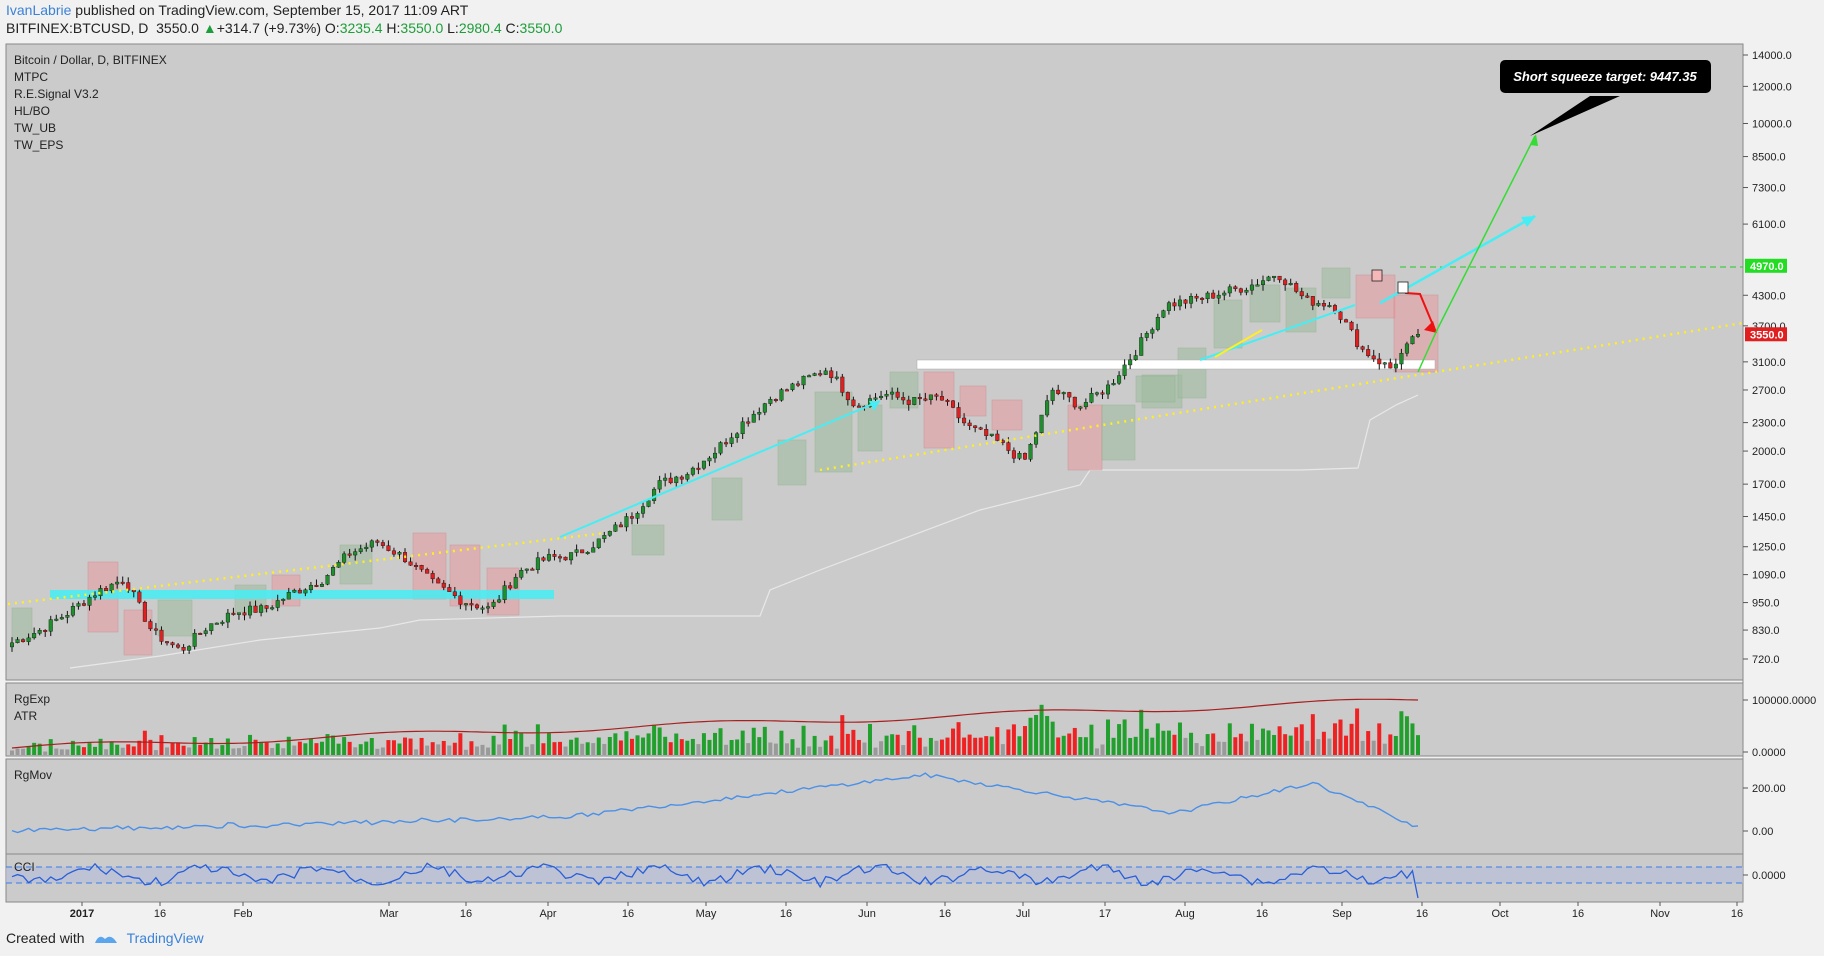 The height and width of the screenshot is (956, 1824). What do you see at coordinates (1769, 158) in the screenshot?
I see `price-tick: 8500.0` at bounding box center [1769, 158].